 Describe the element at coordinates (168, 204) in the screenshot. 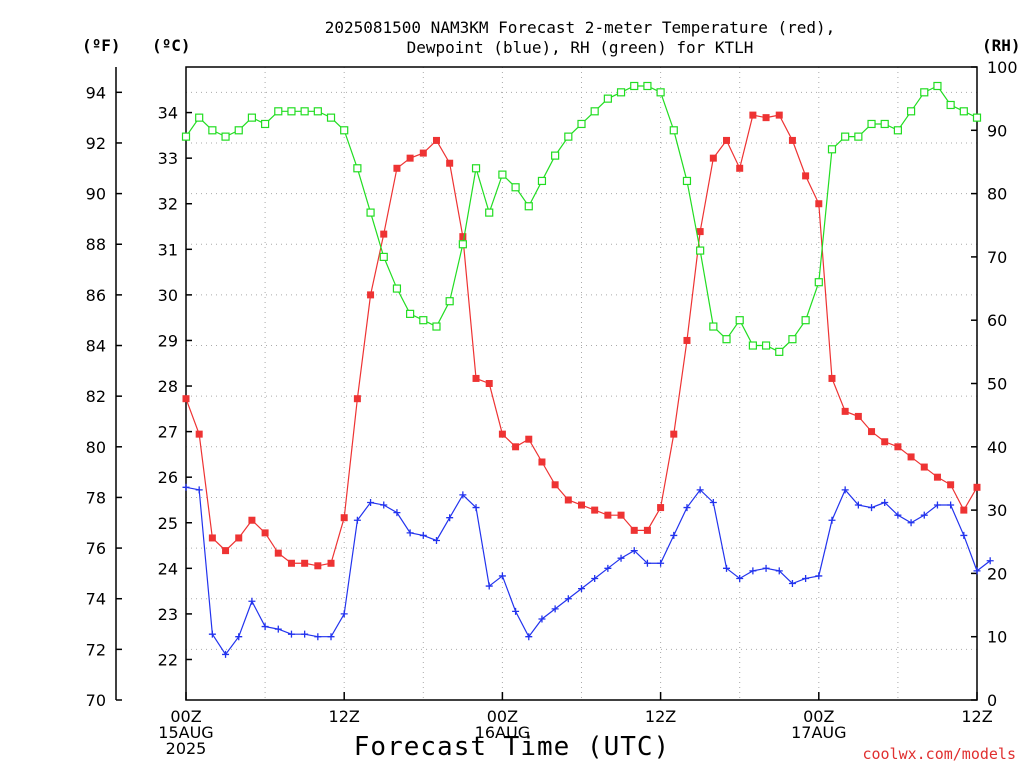

I see `celsius-tick-label: 32` at that location.